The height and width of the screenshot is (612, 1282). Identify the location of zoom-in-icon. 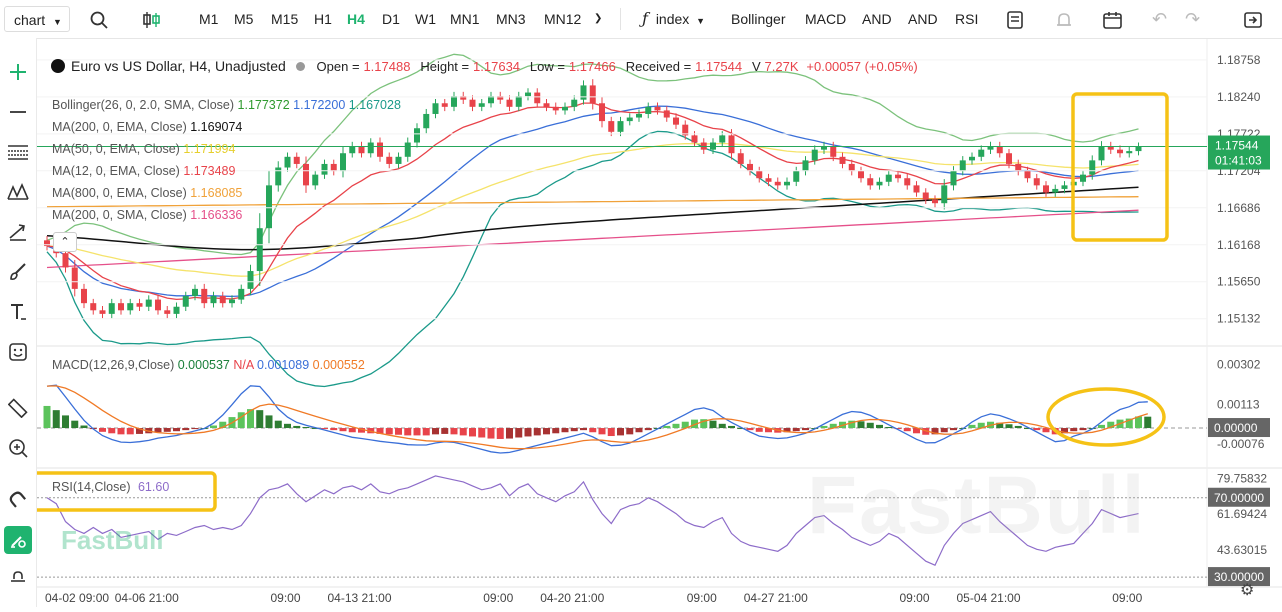
(18, 448).